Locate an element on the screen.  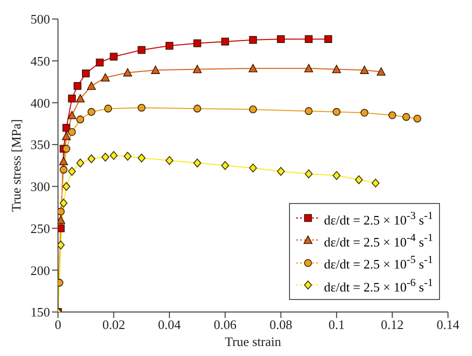
legend-label: dε/dt = 2.5 × 10$^{-3}$ s$^{-1}$ is located at coordinates (378, 219).